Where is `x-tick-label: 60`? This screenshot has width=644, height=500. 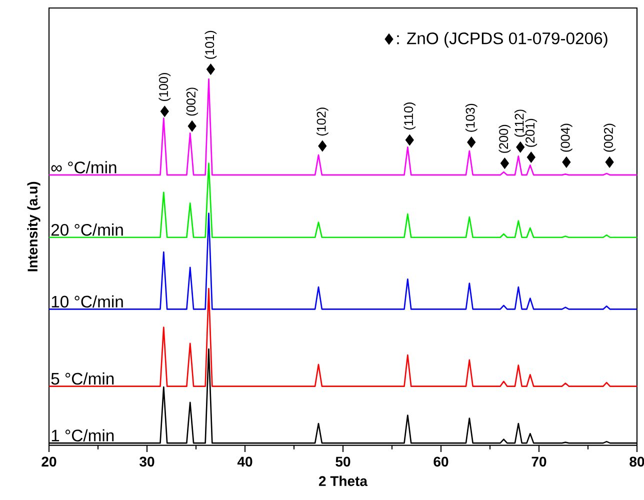 x-tick-label: 60 is located at coordinates (441, 461).